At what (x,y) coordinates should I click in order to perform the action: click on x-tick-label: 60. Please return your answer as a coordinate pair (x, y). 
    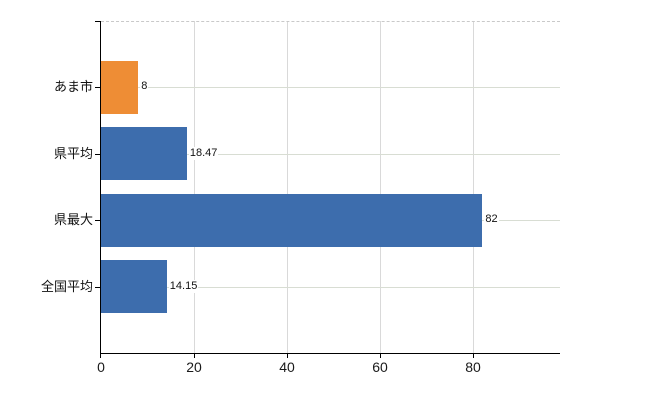
    Looking at the image, I should click on (380, 367).